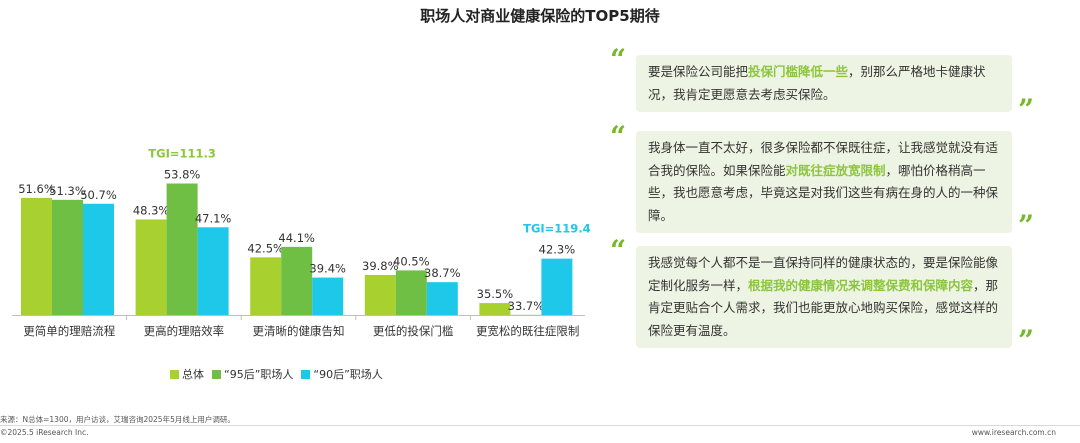  I want to click on website-link: www.iresearch.com.cn, so click(1013, 432).